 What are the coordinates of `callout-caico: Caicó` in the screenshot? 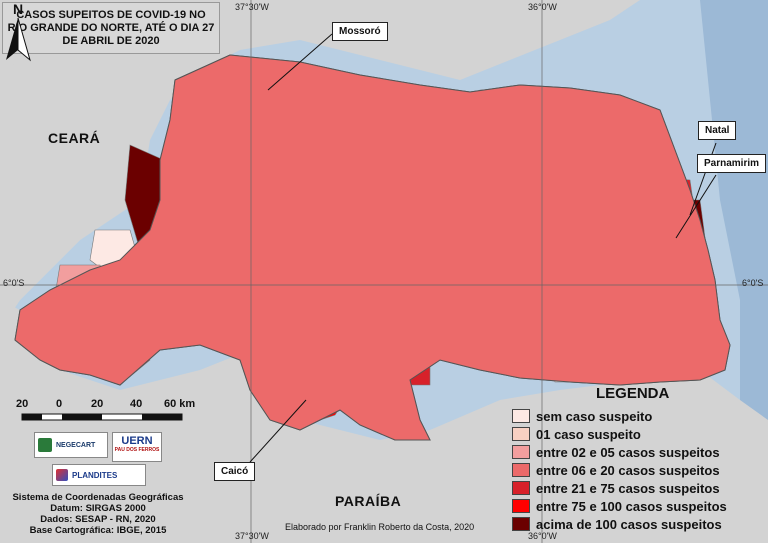 It's located at (235, 471).